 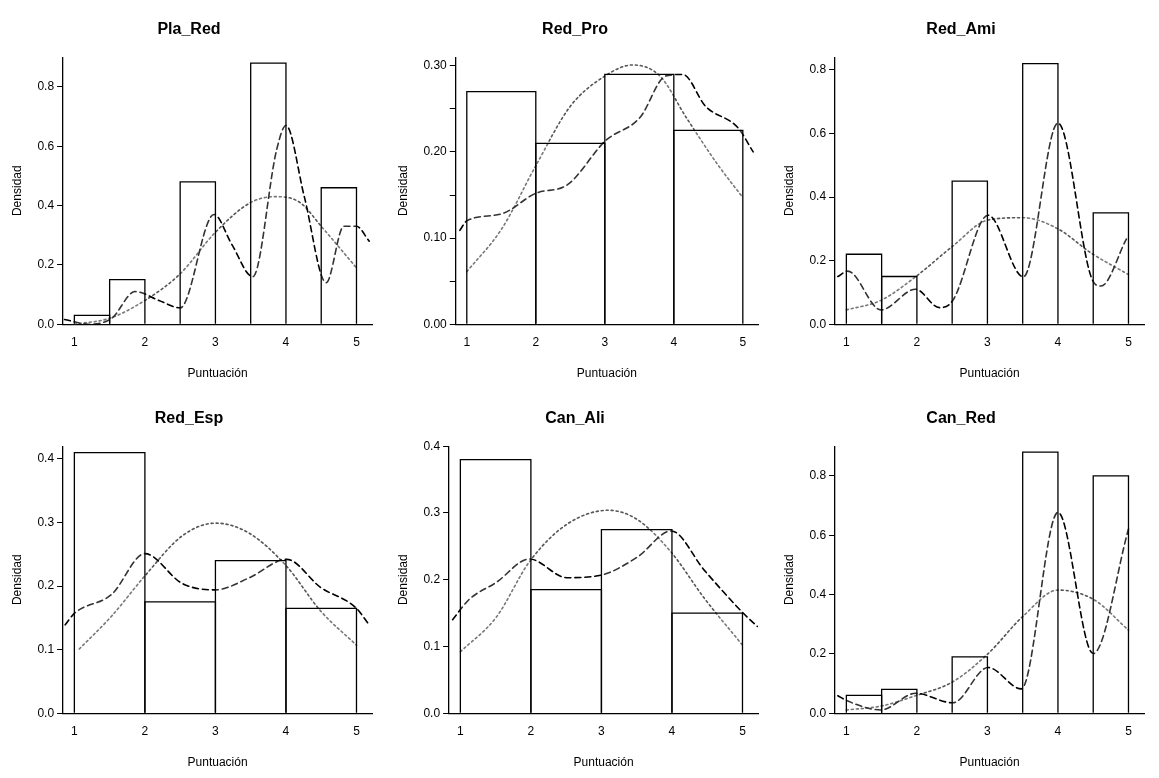 What do you see at coordinates (961, 418) in the screenshot?
I see `chart-title: Can_Red` at bounding box center [961, 418].